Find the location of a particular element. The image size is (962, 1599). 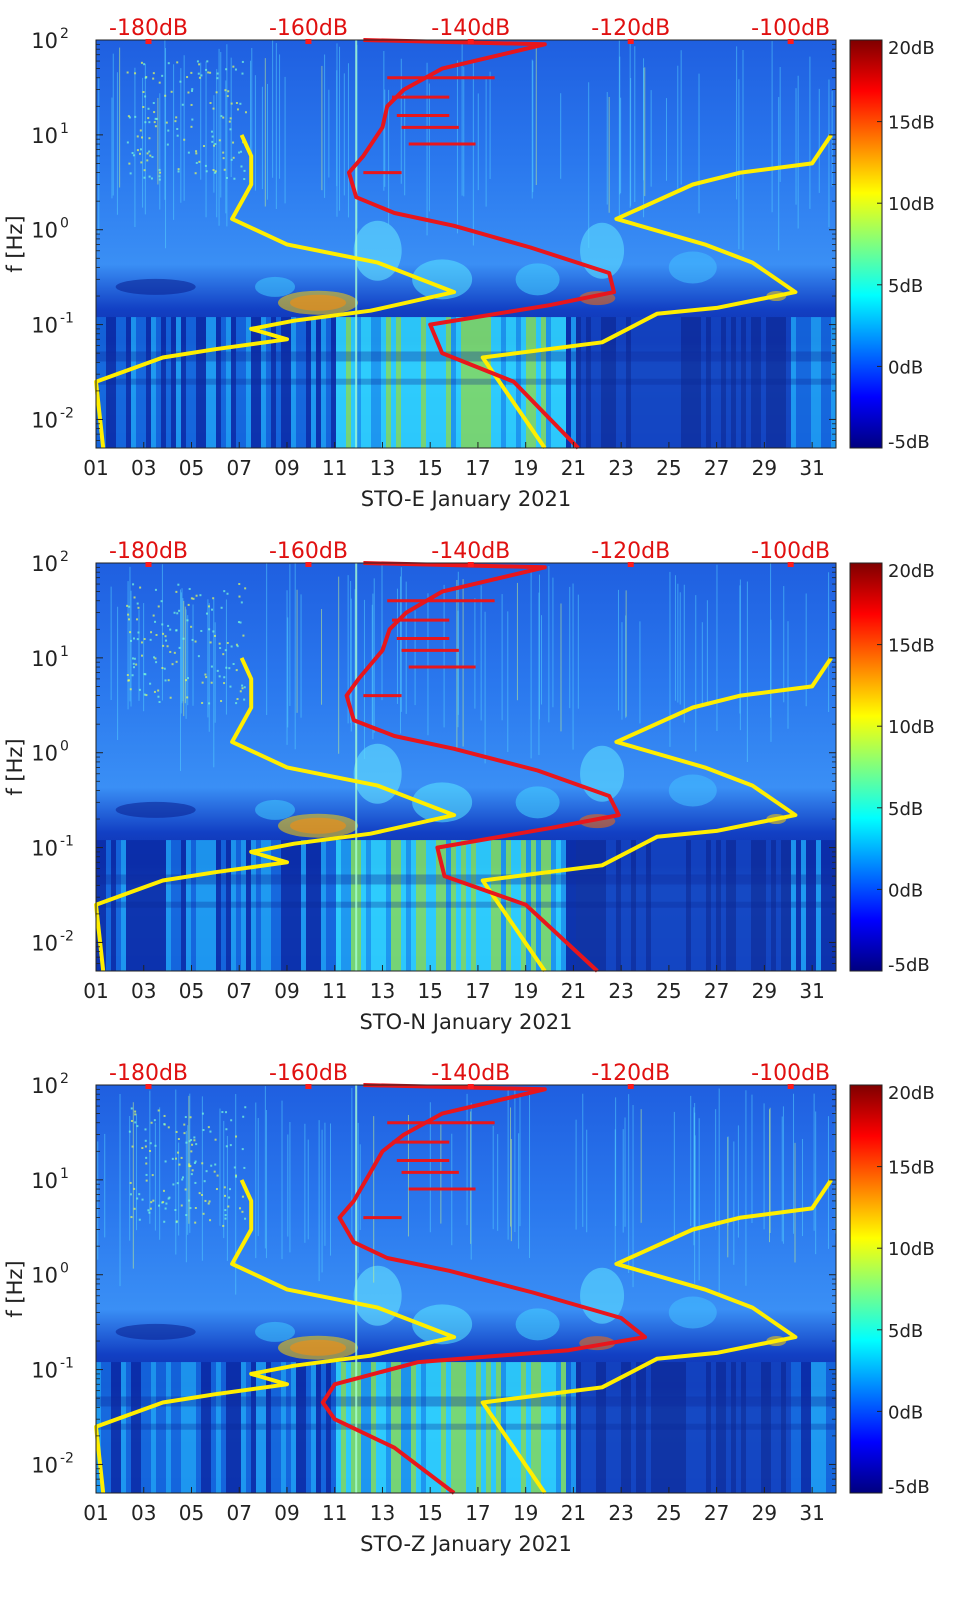

y-tick-label-exp: 2 is located at coordinates (64, 34).